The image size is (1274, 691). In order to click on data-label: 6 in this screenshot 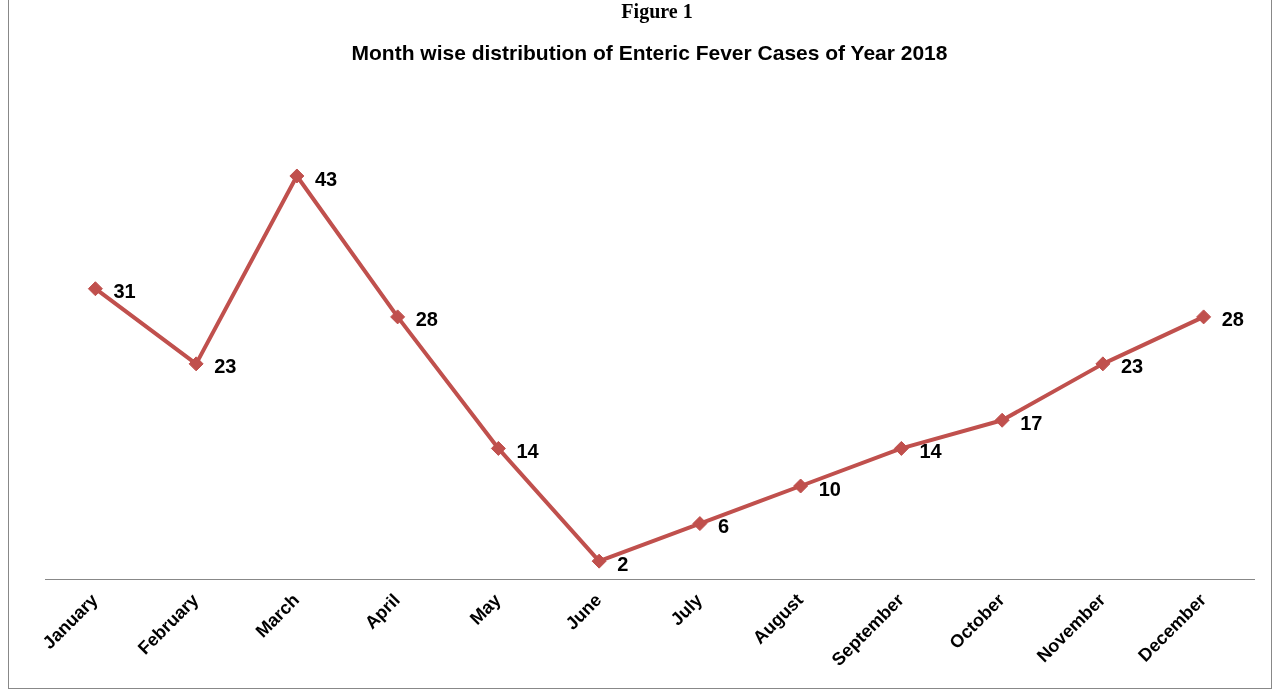, I will do `click(723, 526)`.